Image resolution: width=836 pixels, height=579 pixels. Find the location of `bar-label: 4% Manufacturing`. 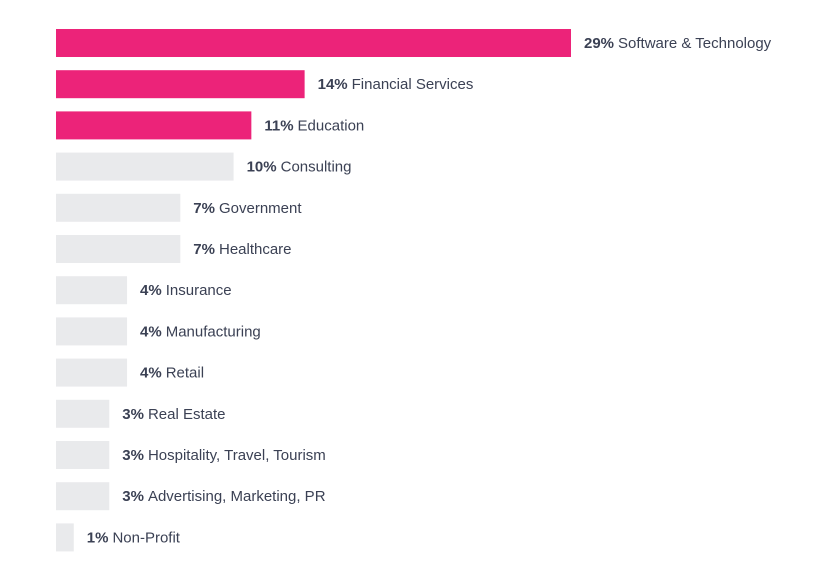

bar-label: 4% Manufacturing is located at coordinates (200, 331).